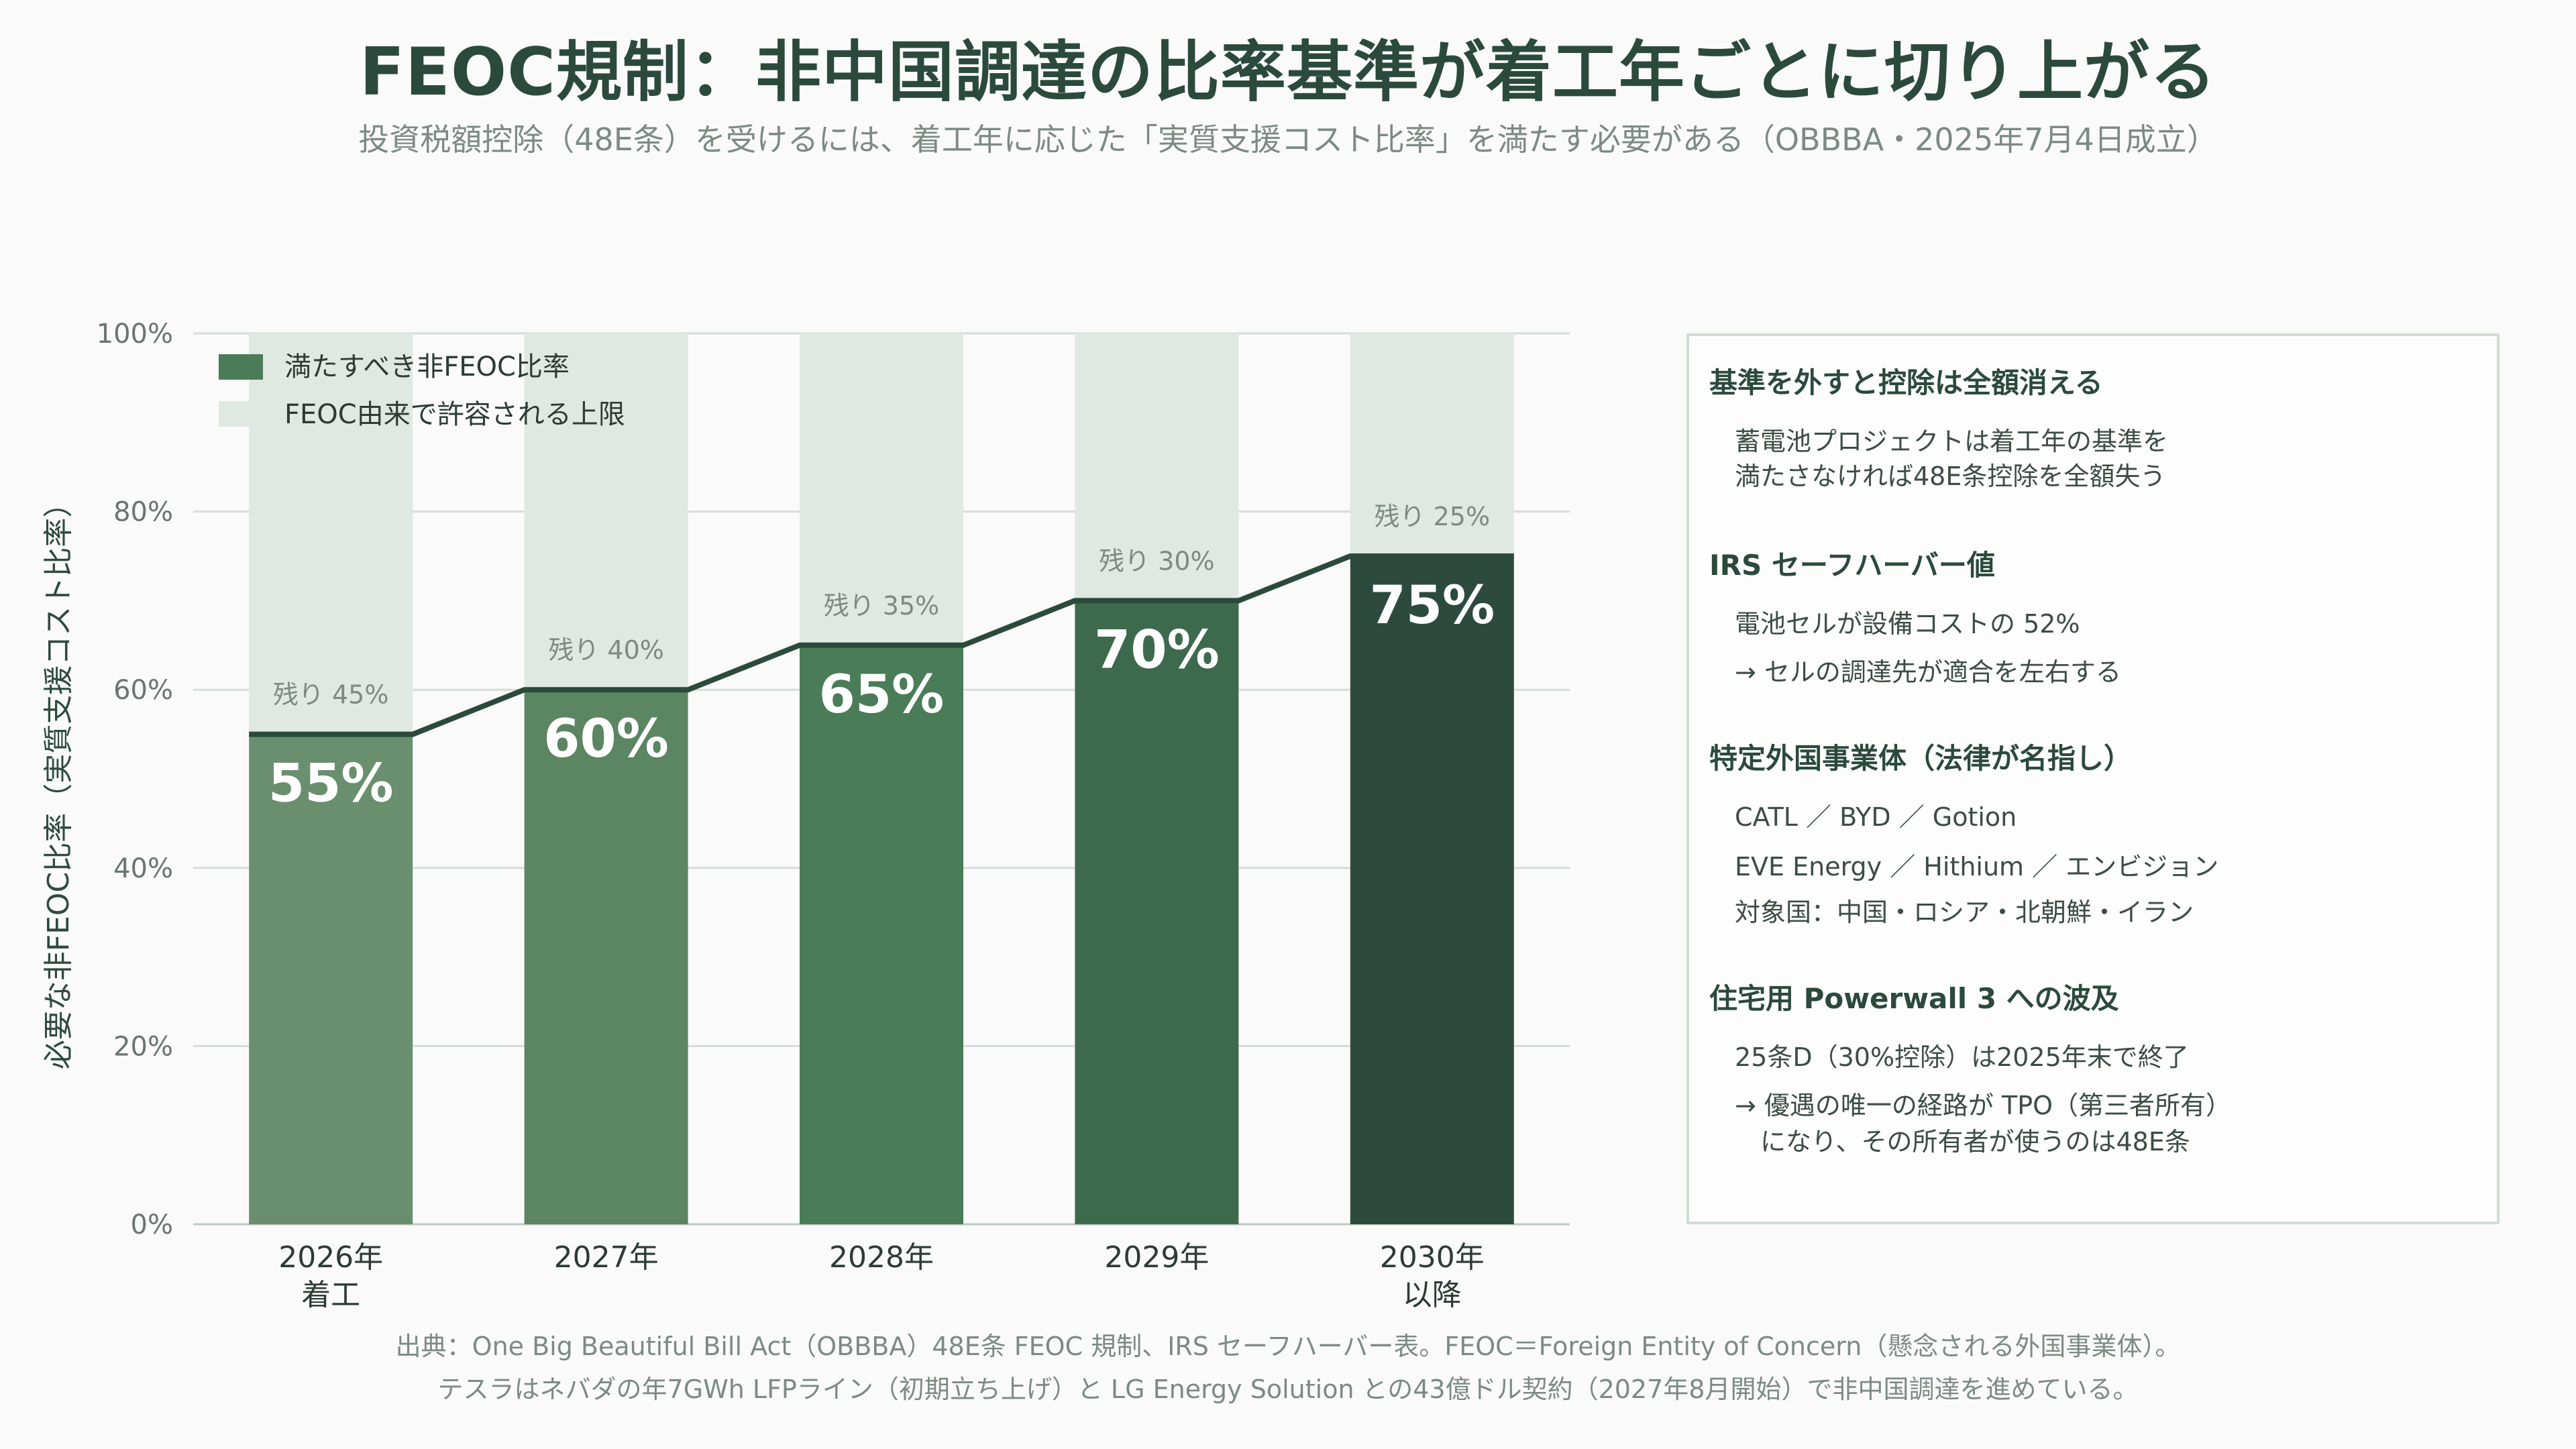 The width and height of the screenshot is (2576, 1449). I want to click on value-label: 60%, so click(606, 739).